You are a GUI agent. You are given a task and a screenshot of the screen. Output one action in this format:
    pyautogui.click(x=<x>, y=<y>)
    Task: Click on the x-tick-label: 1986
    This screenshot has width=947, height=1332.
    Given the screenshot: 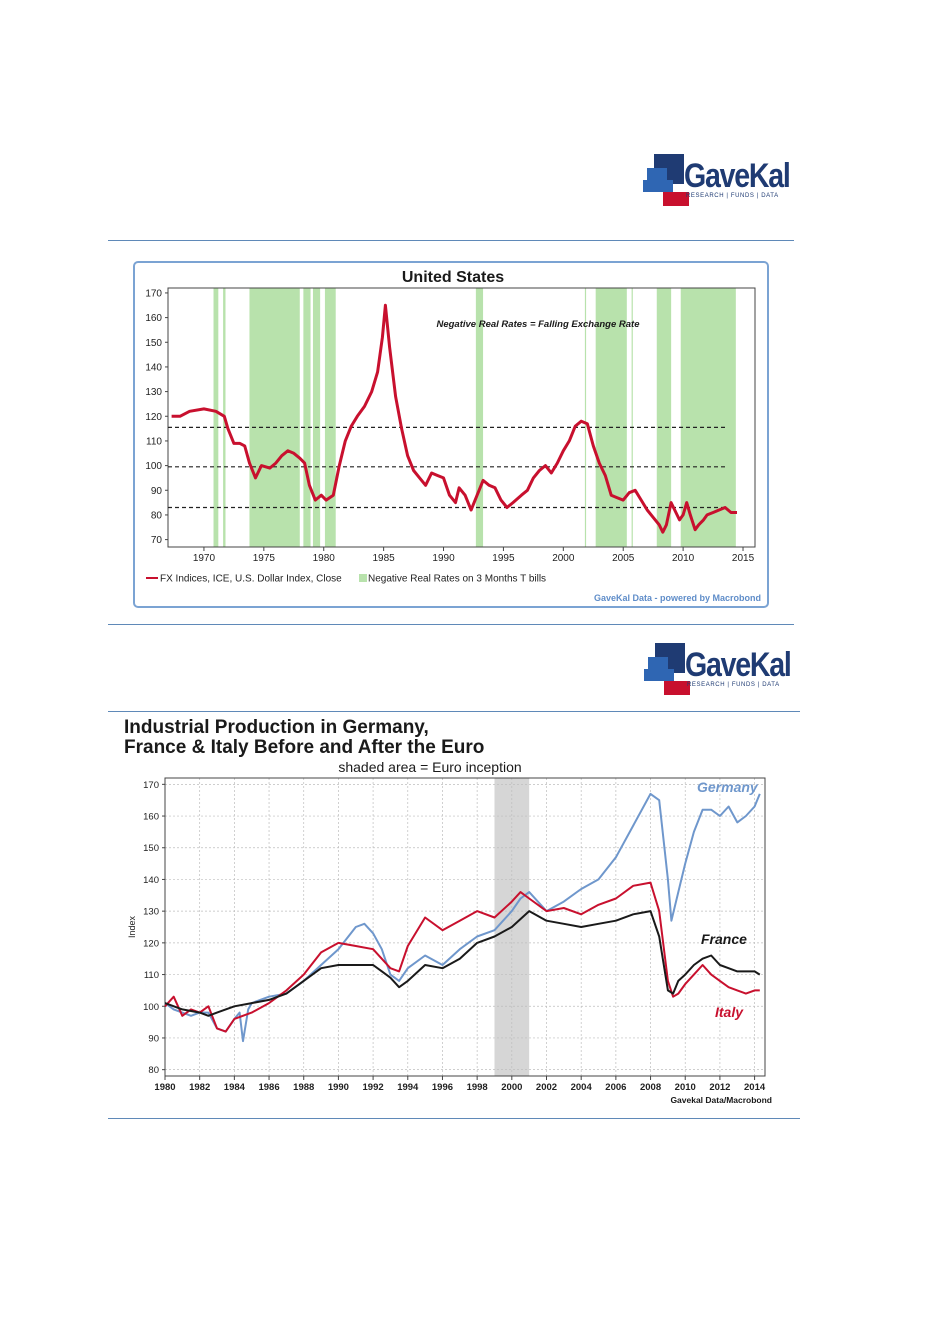 What is the action you would take?
    pyautogui.click(x=268, y=1087)
    